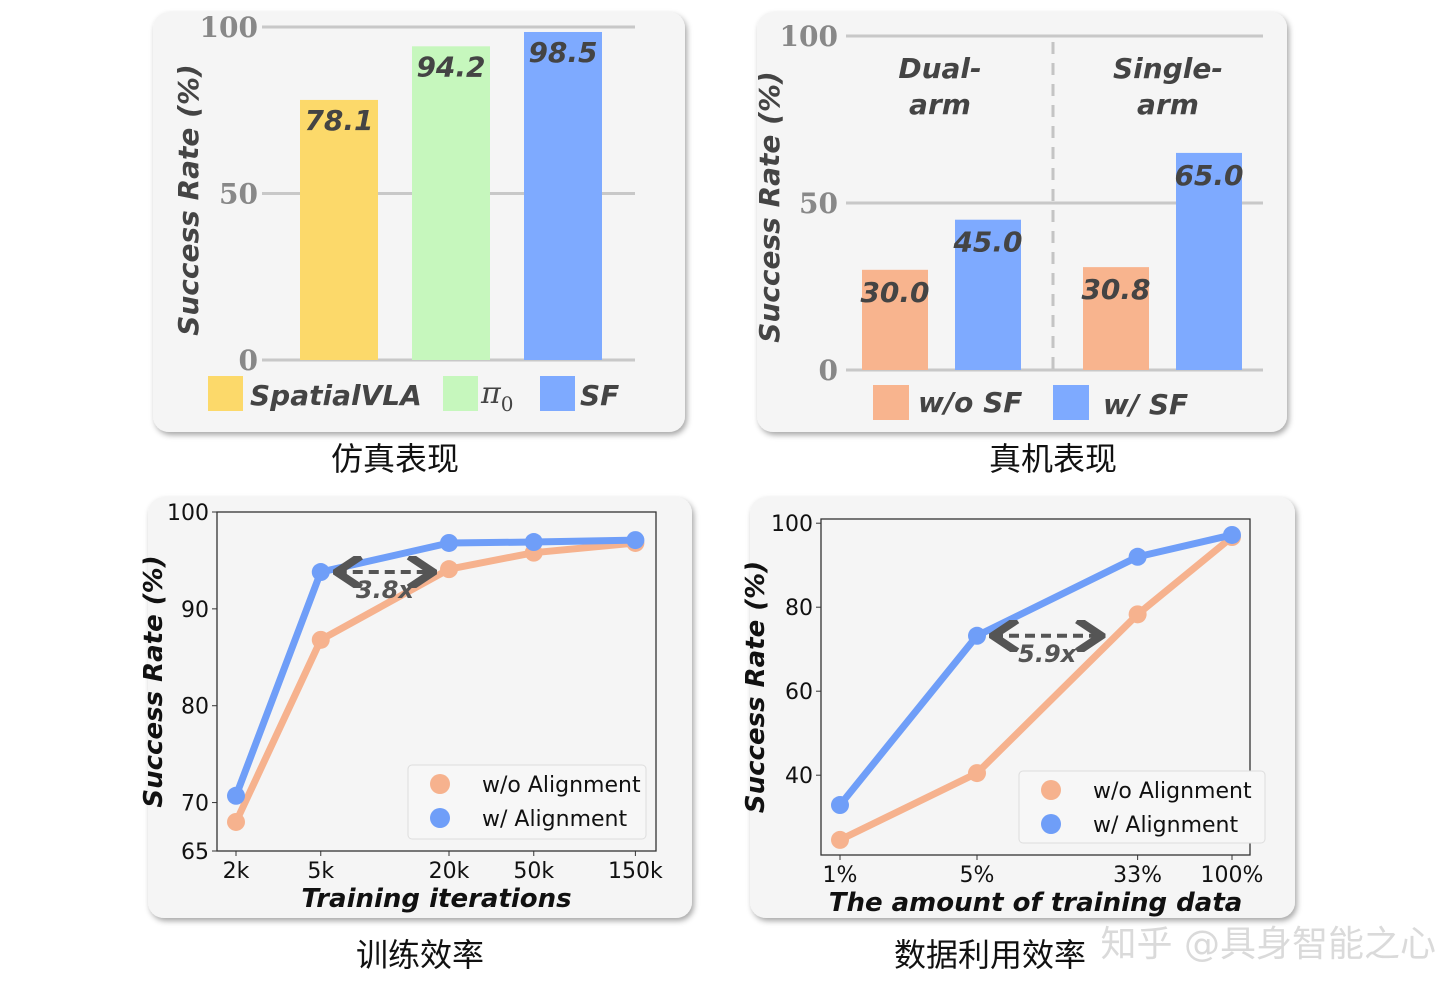  What do you see at coordinates (533, 871) in the screenshot?
I see `x-tick-label: 50k` at bounding box center [533, 871].